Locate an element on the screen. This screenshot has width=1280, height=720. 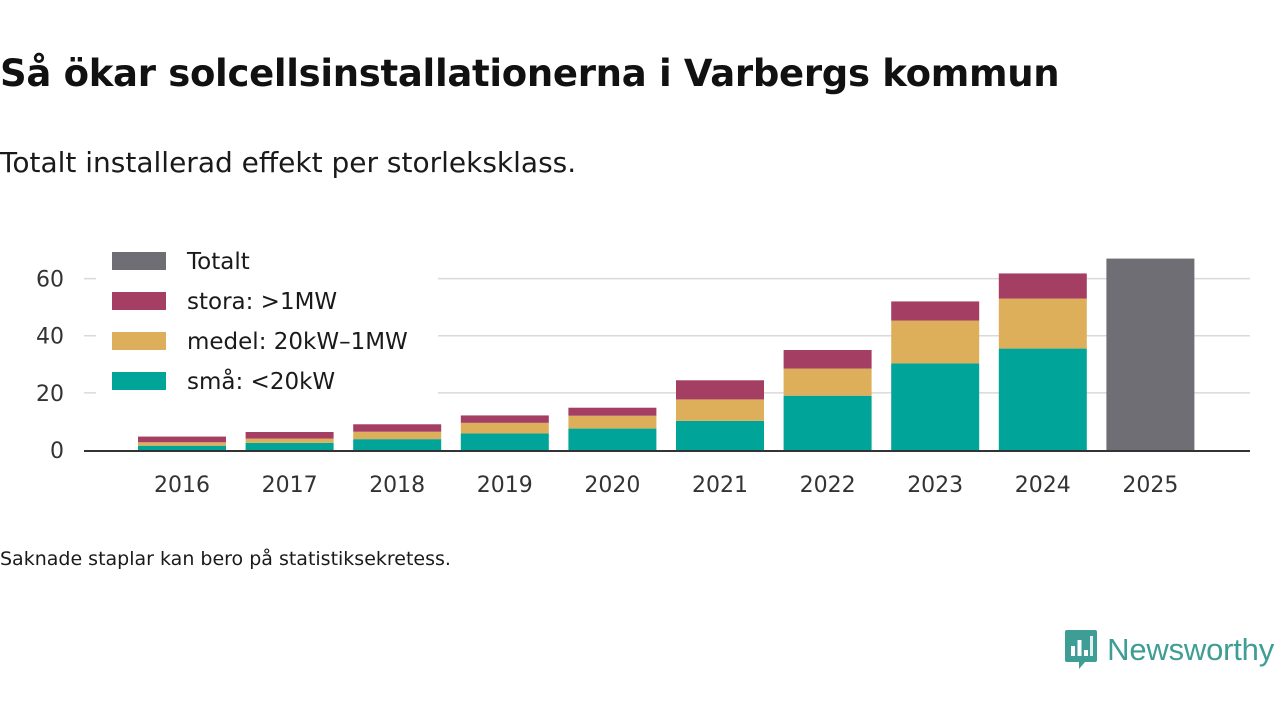
bar-stora-2022 is located at coordinates (827, 359).